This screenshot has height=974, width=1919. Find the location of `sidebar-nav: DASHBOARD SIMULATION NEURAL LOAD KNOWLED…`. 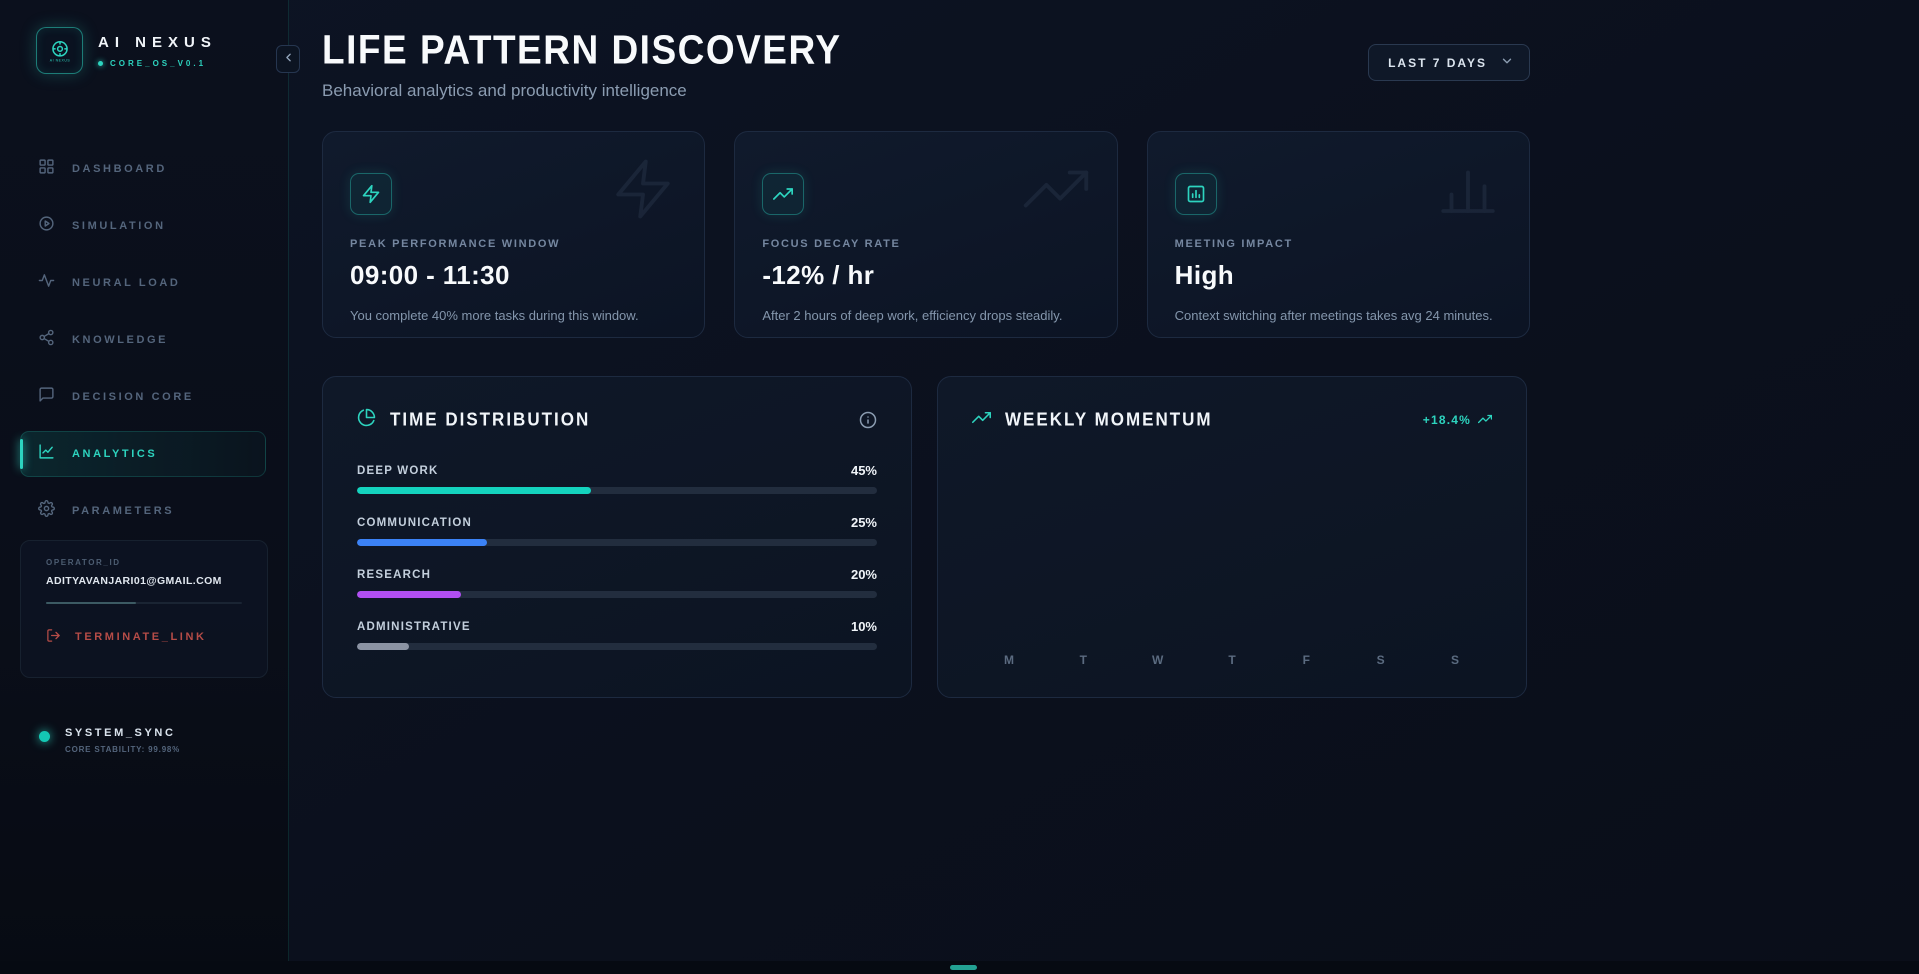

sidebar-nav: DASHBOARD SIMULATION NEURAL LOAD KNOWLED… is located at coordinates (143, 340).